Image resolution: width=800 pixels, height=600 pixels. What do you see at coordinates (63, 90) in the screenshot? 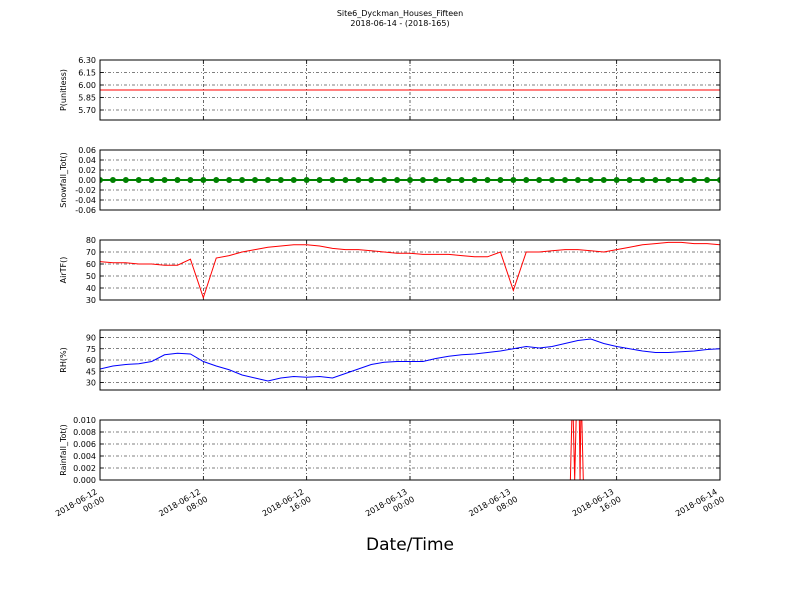
I see `y-axis-label: P(unitless)` at bounding box center [63, 90].